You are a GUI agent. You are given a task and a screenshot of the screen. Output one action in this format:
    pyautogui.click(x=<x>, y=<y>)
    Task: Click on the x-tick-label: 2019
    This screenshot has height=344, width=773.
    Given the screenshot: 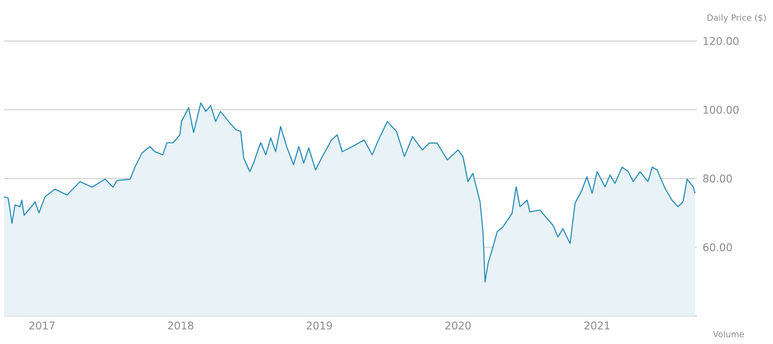 What is the action you would take?
    pyautogui.click(x=319, y=326)
    